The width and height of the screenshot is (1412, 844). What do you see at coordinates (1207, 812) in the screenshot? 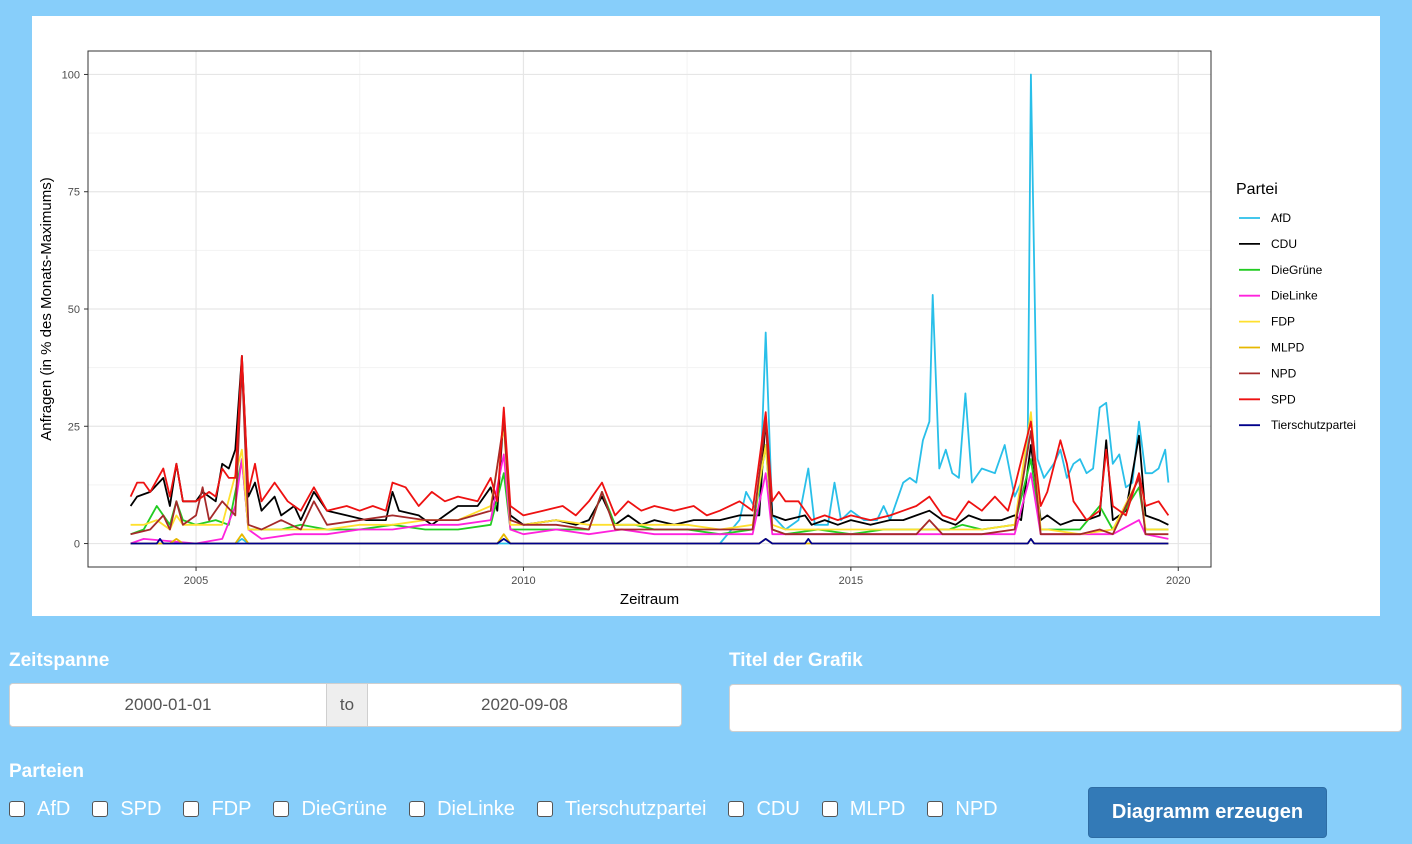
I see `create-chart-button: Diagramm erzeugen` at bounding box center [1207, 812].